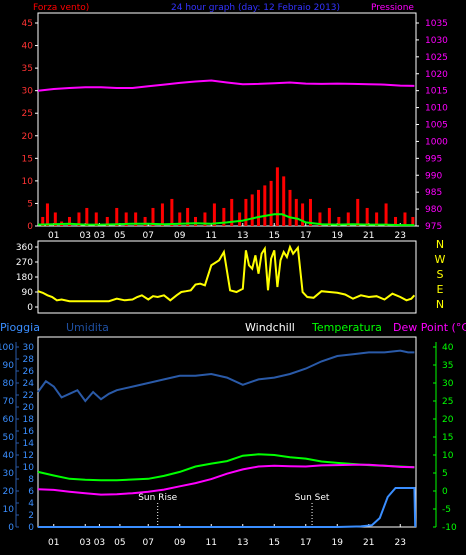 The image size is (466, 555). I want to click on wind-force-tick: 40, so click(28, 47).